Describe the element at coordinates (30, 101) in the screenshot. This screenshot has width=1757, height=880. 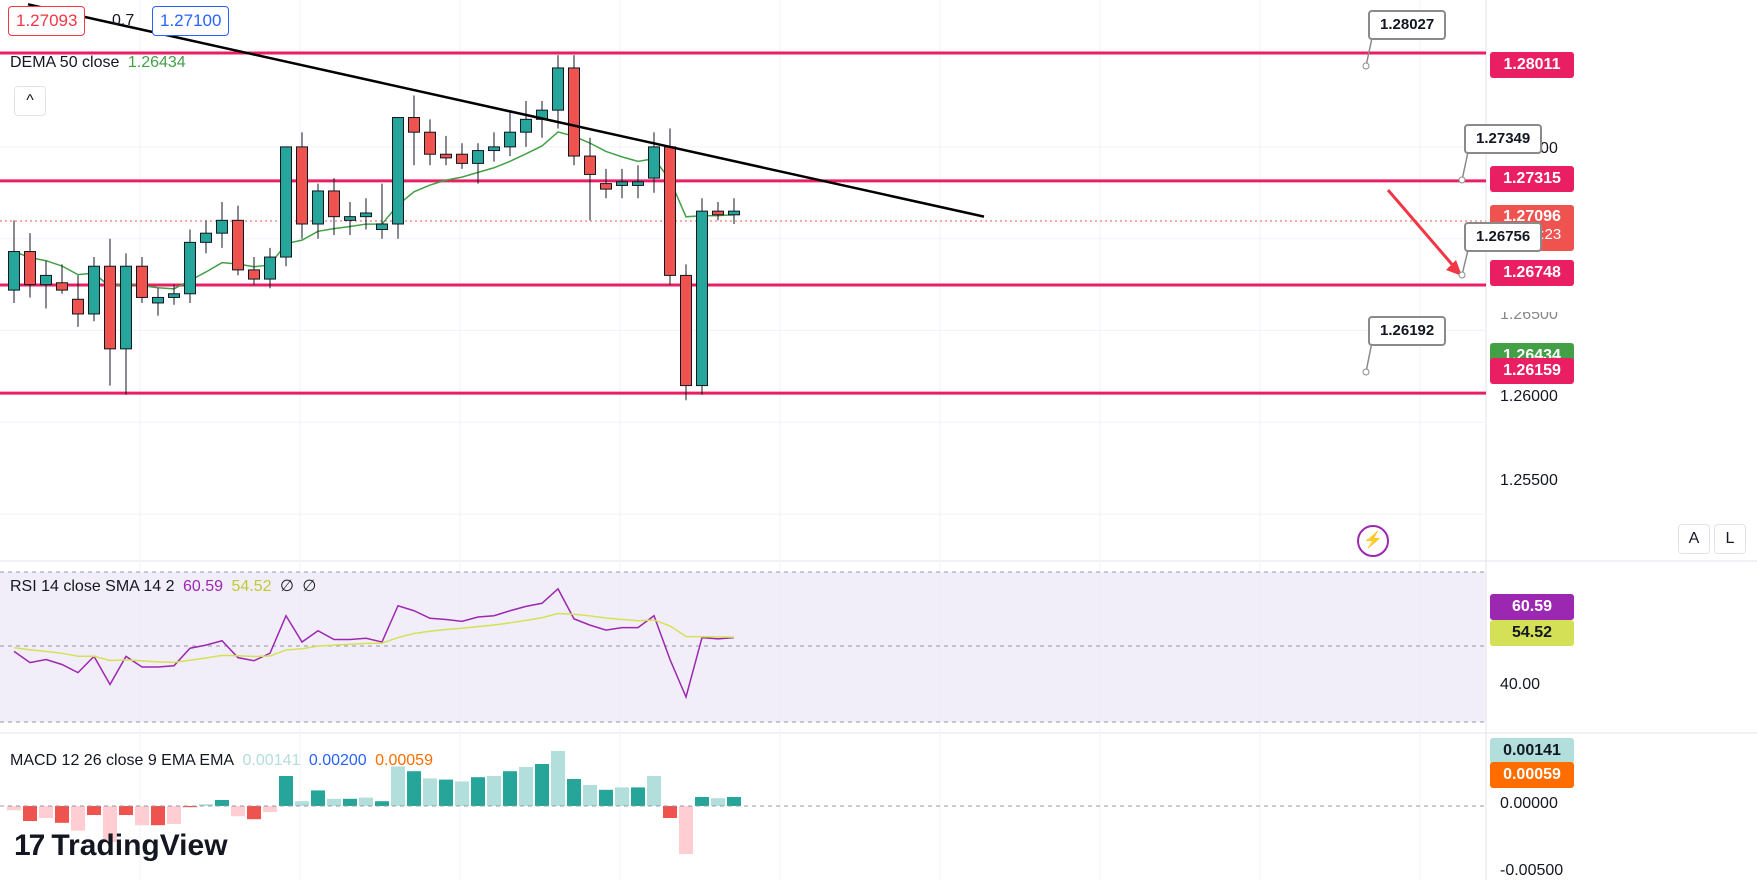
I see `collapse-legend-button: ^` at that location.